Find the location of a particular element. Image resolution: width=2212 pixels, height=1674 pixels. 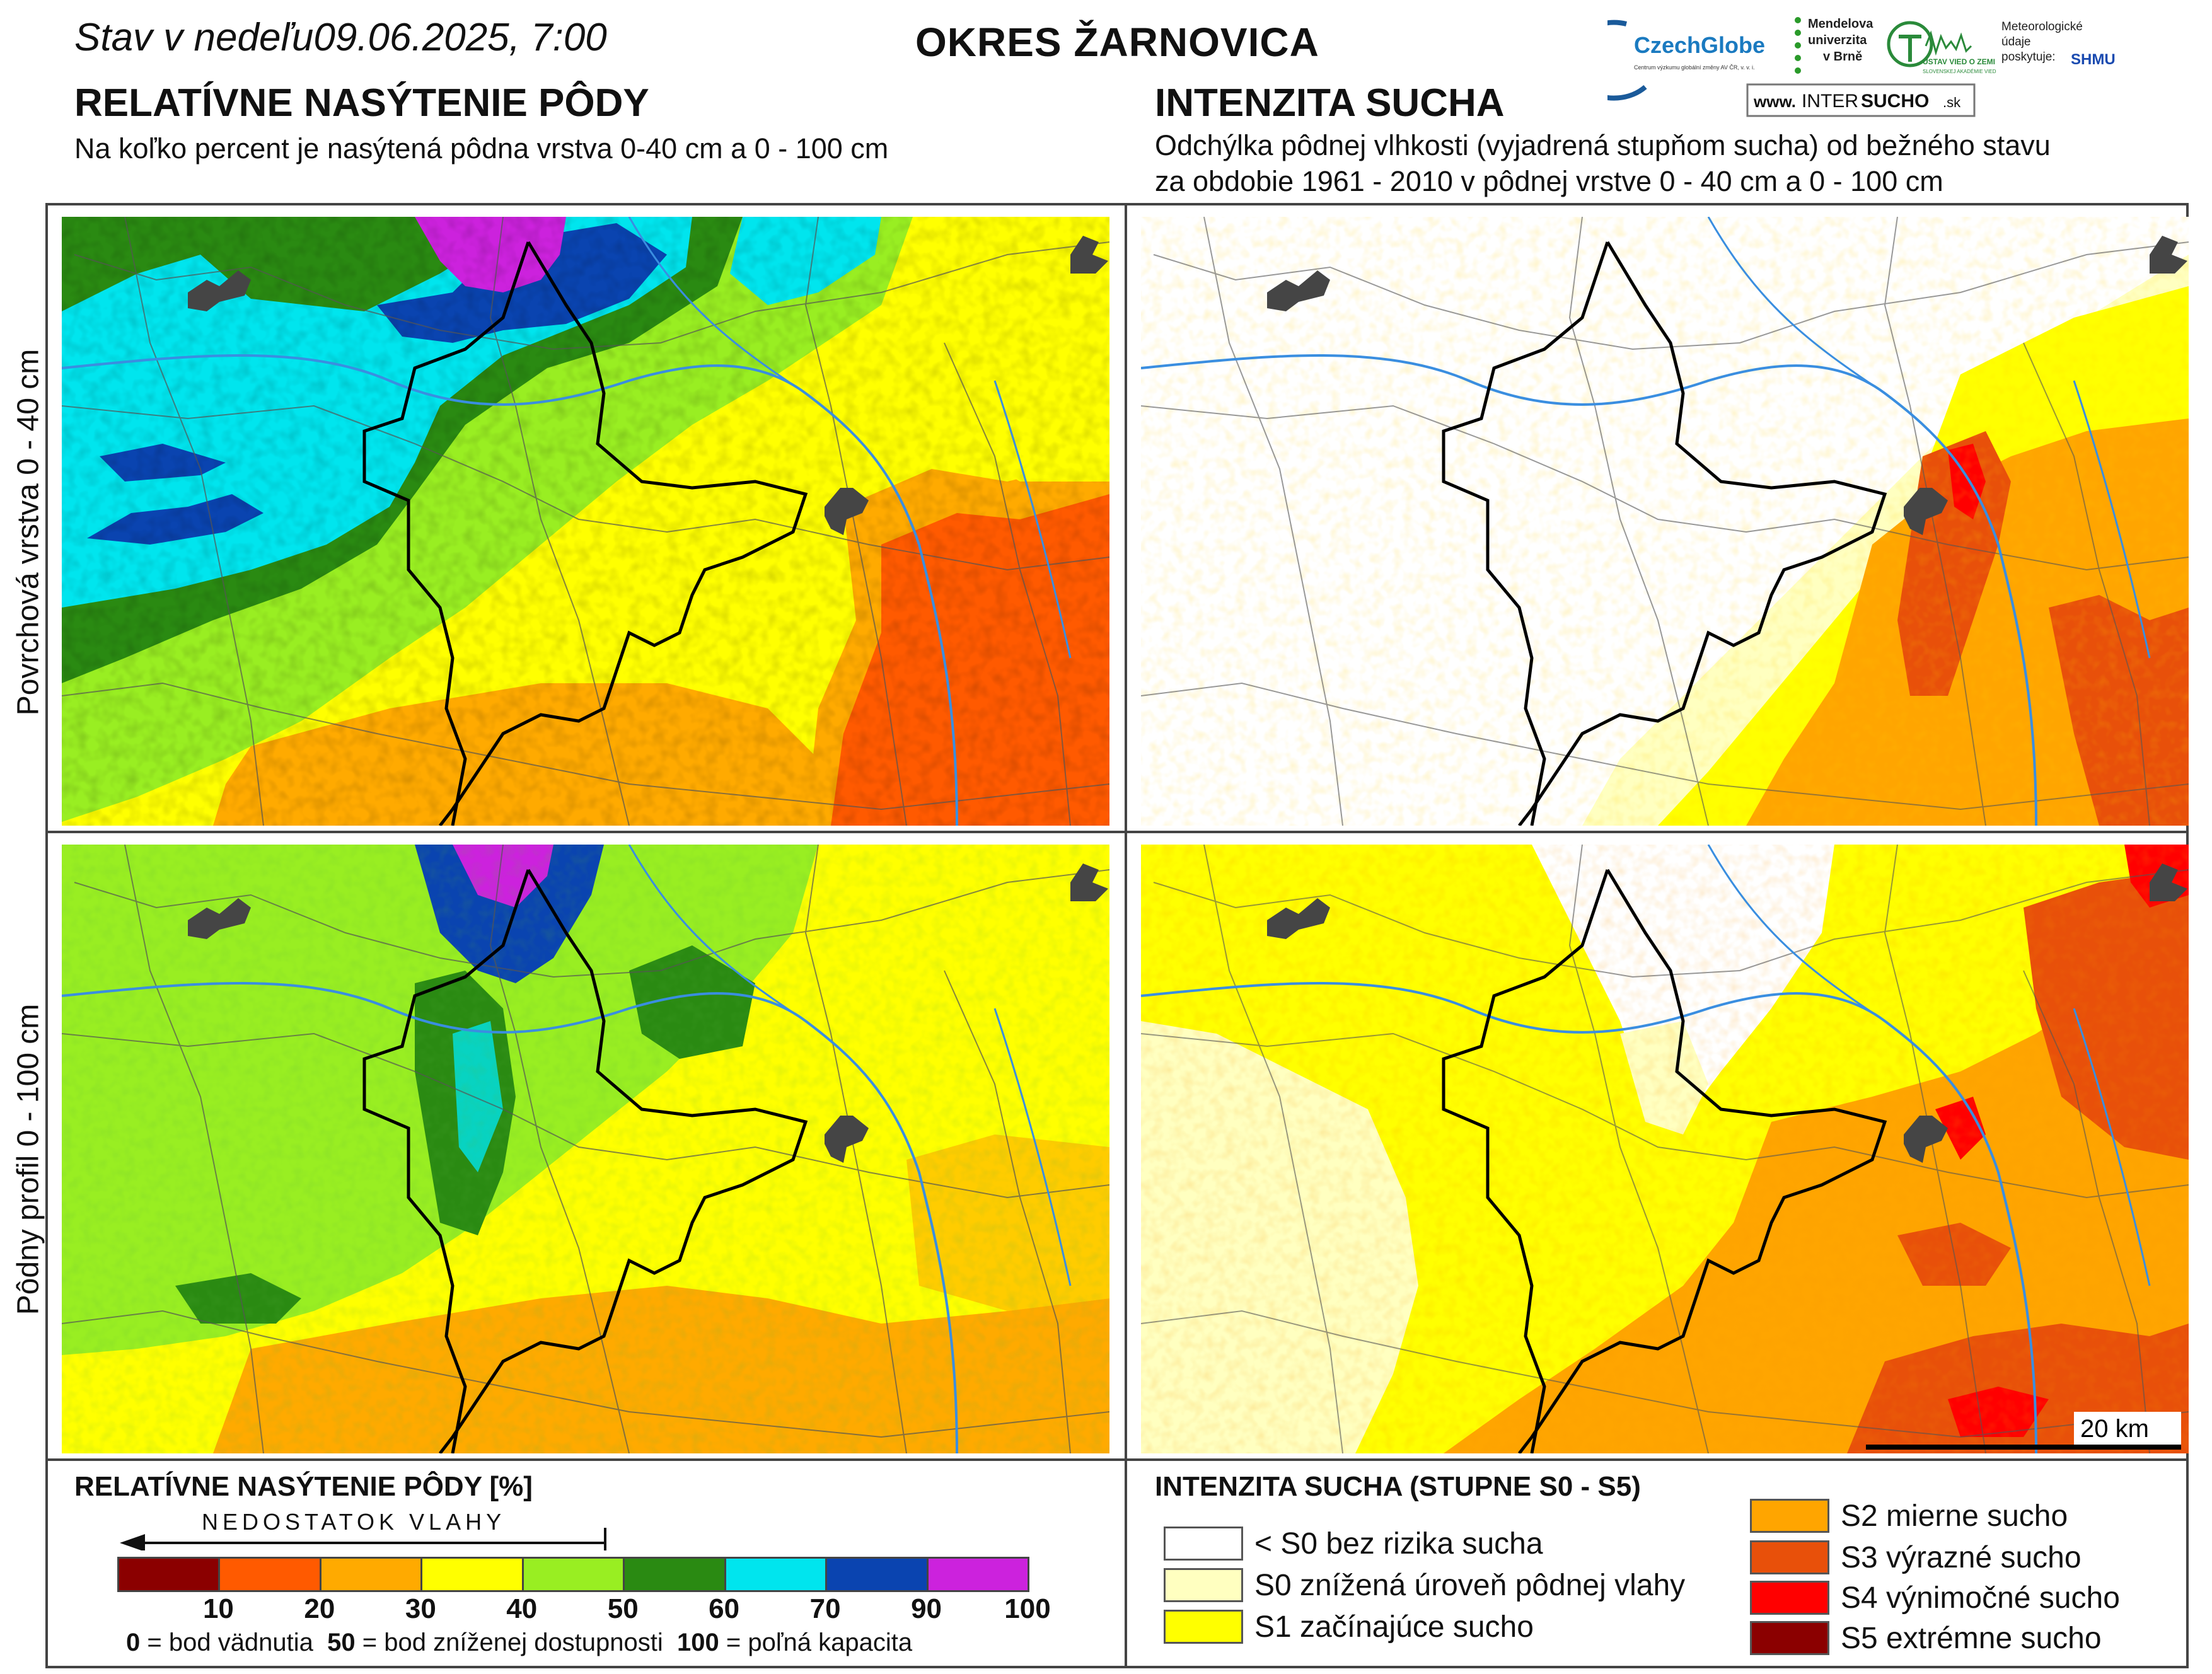

saturation-tick-50: 50 is located at coordinates (623, 1608).